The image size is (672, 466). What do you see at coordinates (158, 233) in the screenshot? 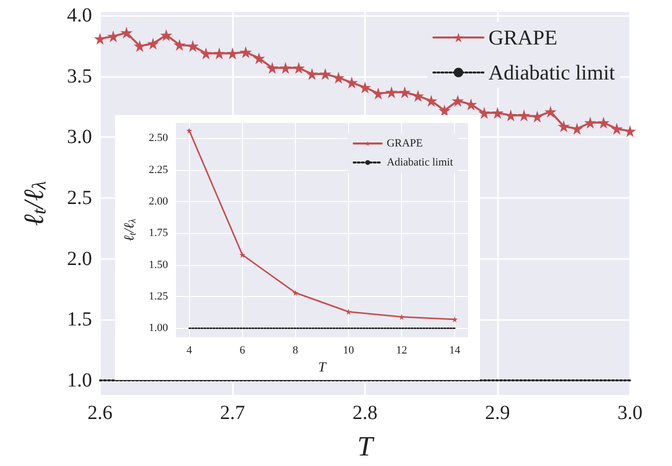
I see `y-tick-label: 1.75` at bounding box center [158, 233].